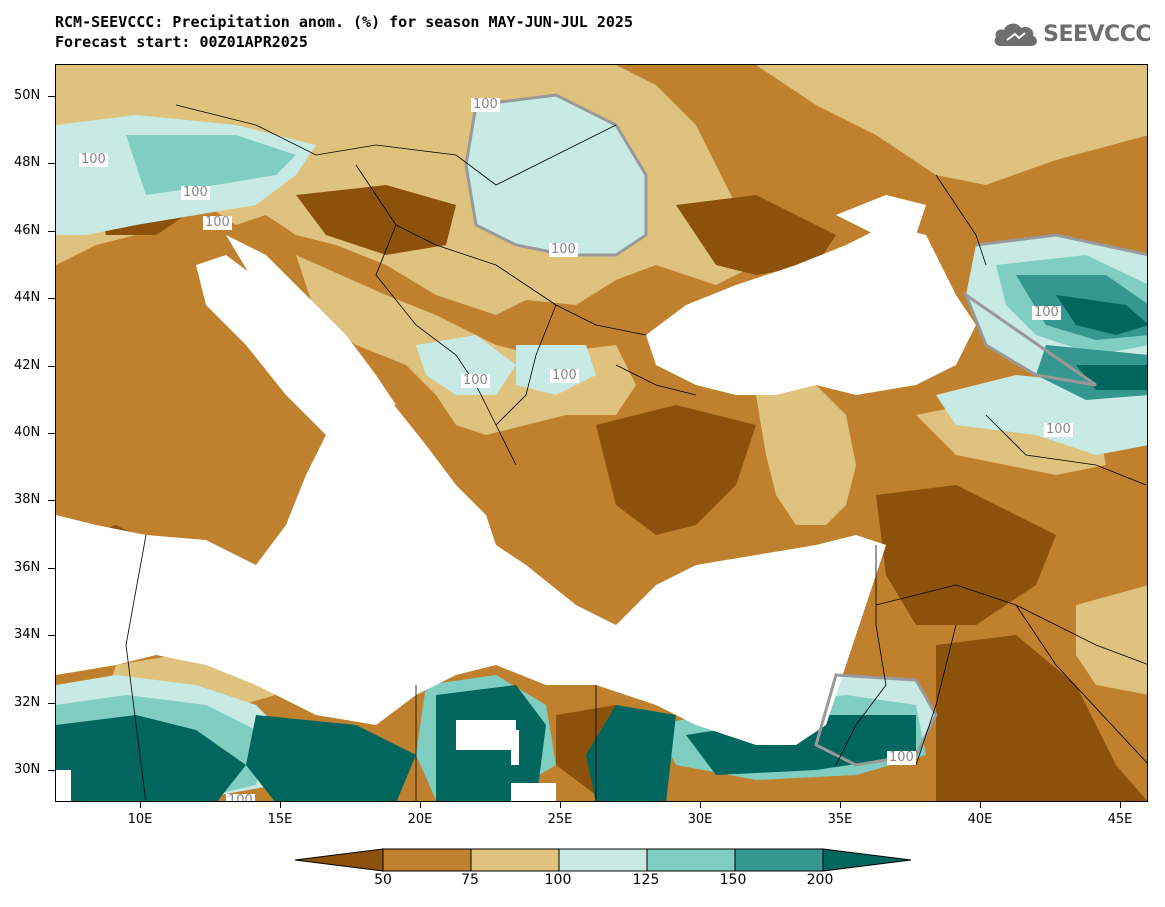 The height and width of the screenshot is (907, 1165). I want to click on colorbar-label: 200, so click(820, 880).